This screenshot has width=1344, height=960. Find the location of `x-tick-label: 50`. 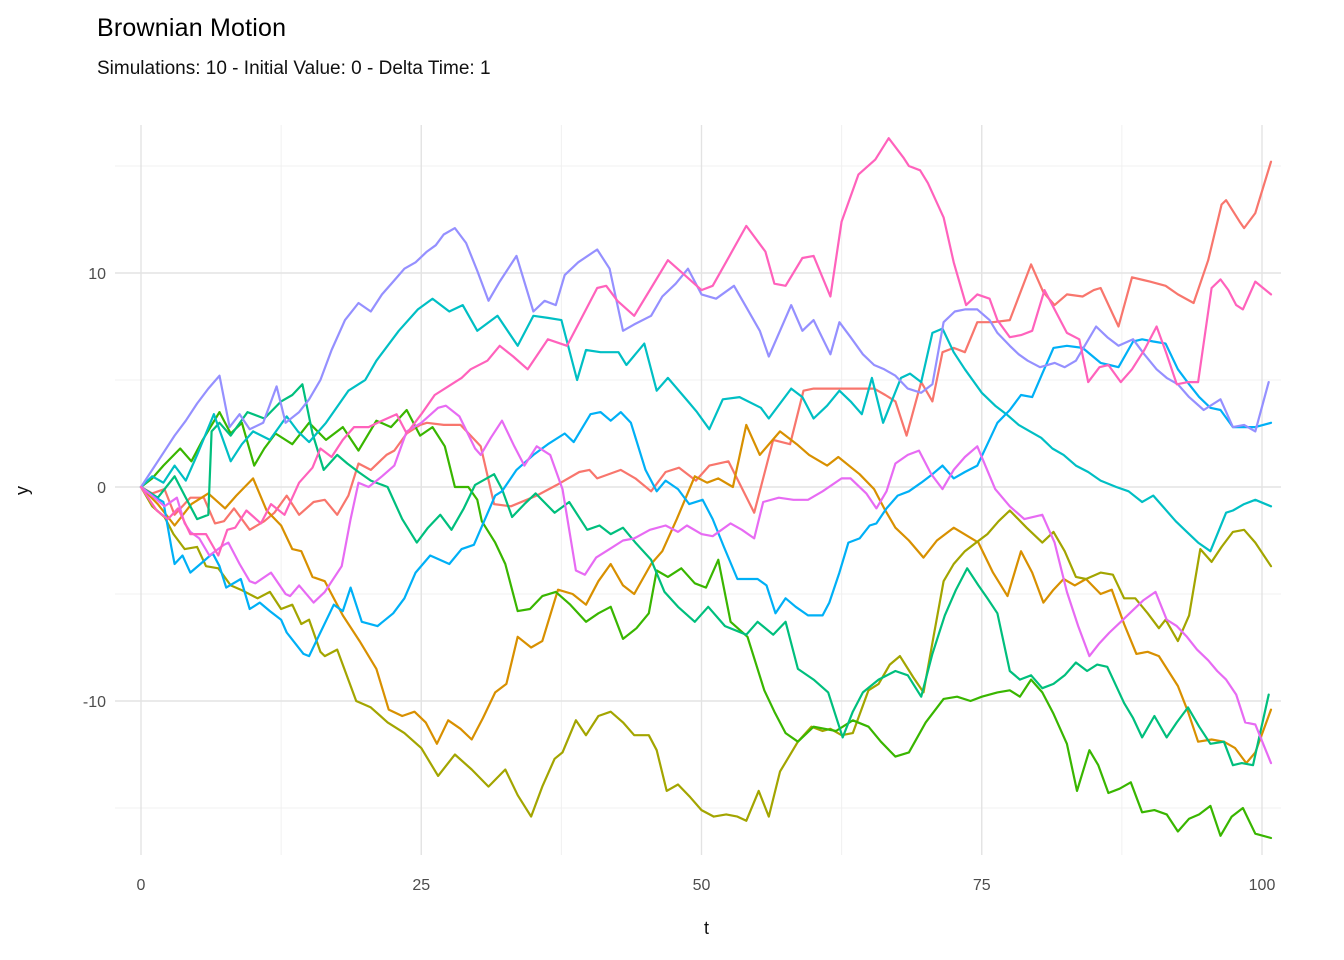

x-tick-label: 50 is located at coordinates (702, 885).